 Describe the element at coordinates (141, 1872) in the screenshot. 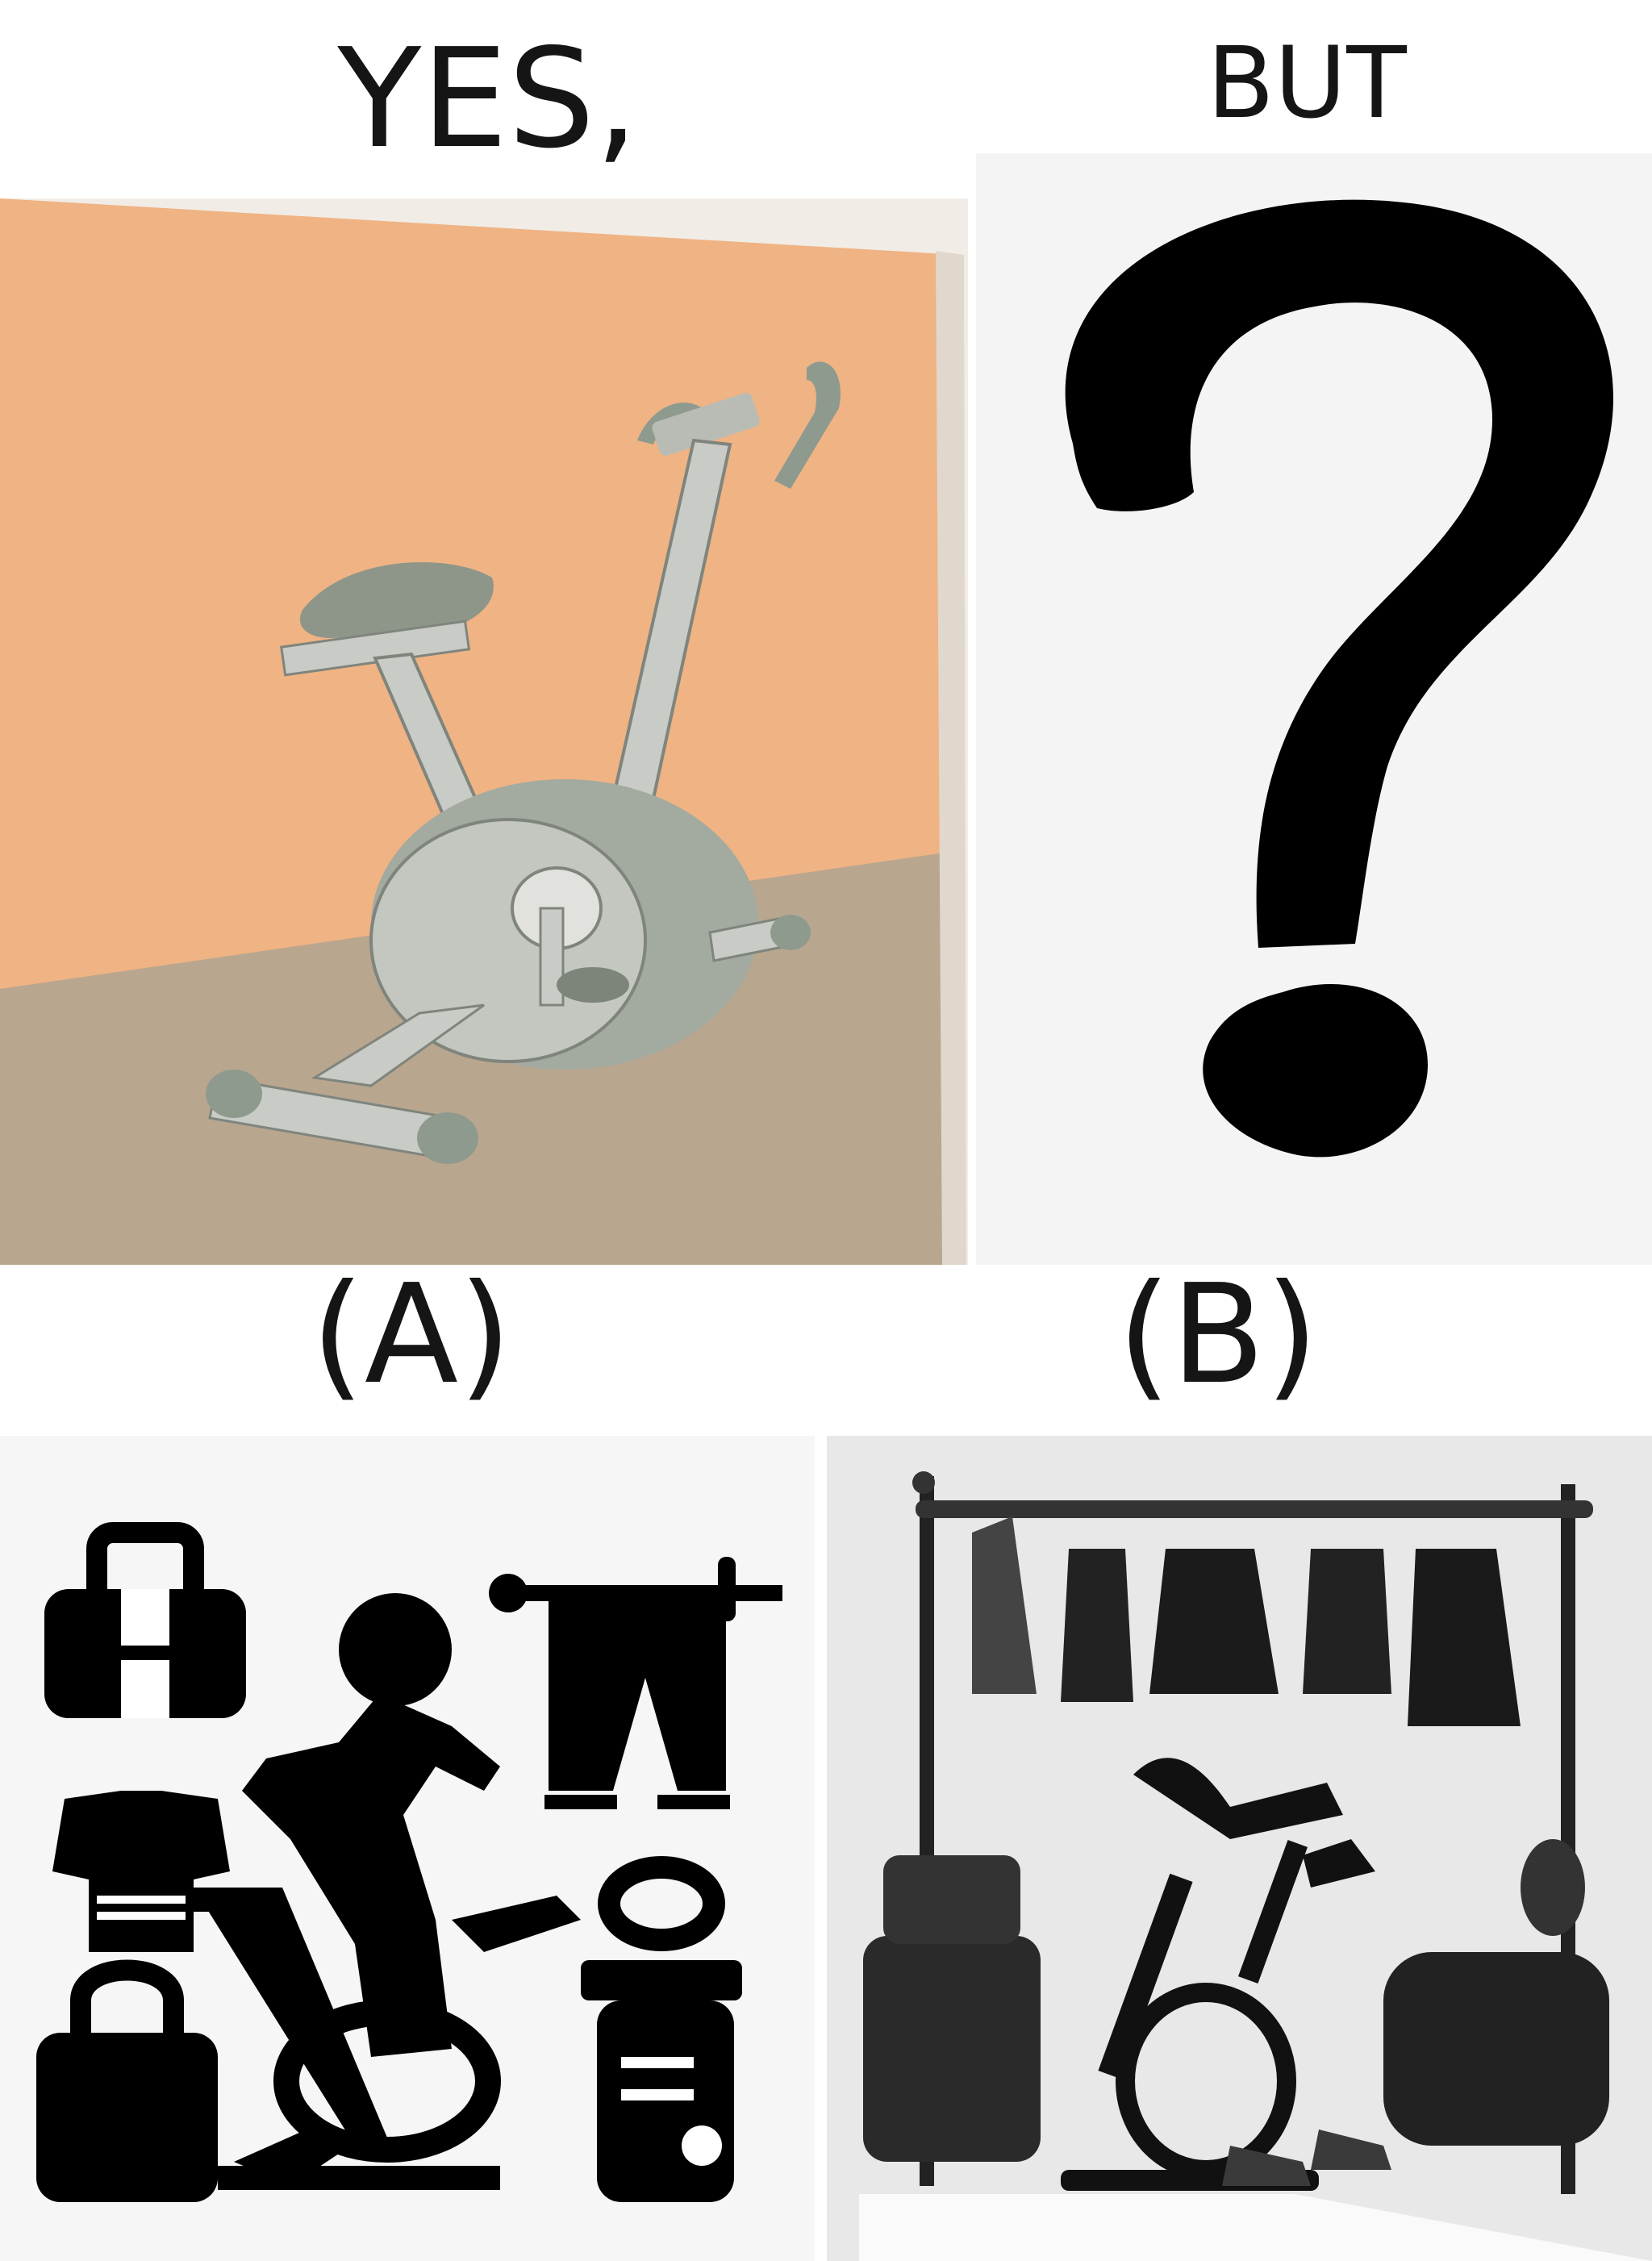

I see `shirt-icon` at that location.